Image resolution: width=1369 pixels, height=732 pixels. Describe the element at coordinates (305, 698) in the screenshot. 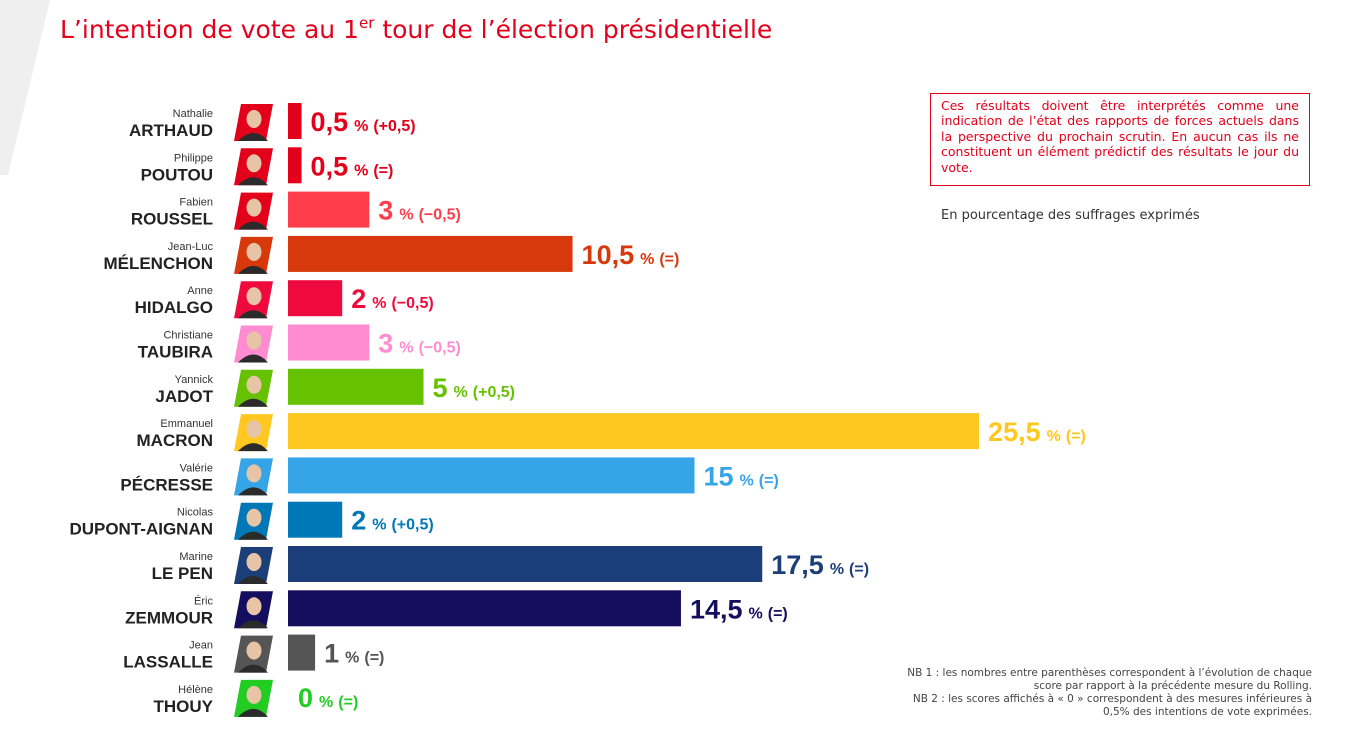

I see `score-value: 0` at that location.